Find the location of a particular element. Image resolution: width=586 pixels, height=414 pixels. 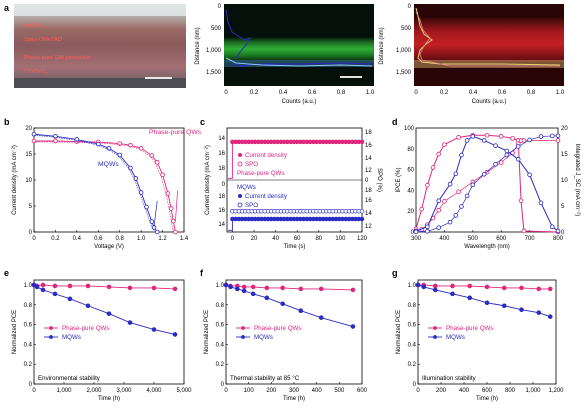

y-tick-label-left: 0 is located at coordinates (224, 185).